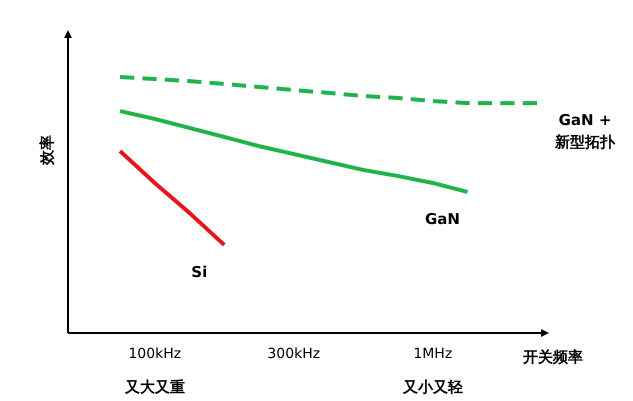 The image size is (633, 401). I want to click on text: 又小又轻, so click(432, 387).